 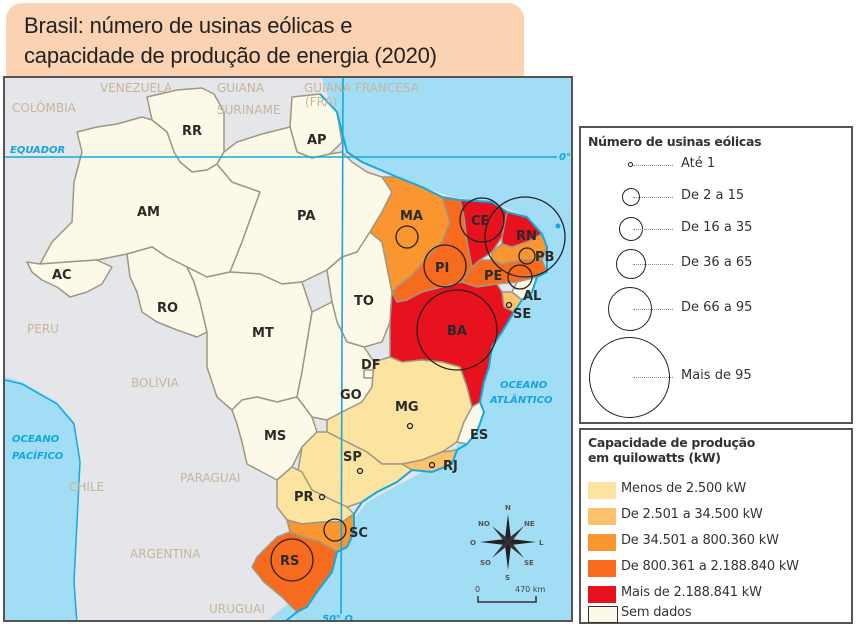 I want to click on state-label-pr: PR, so click(x=304, y=497).